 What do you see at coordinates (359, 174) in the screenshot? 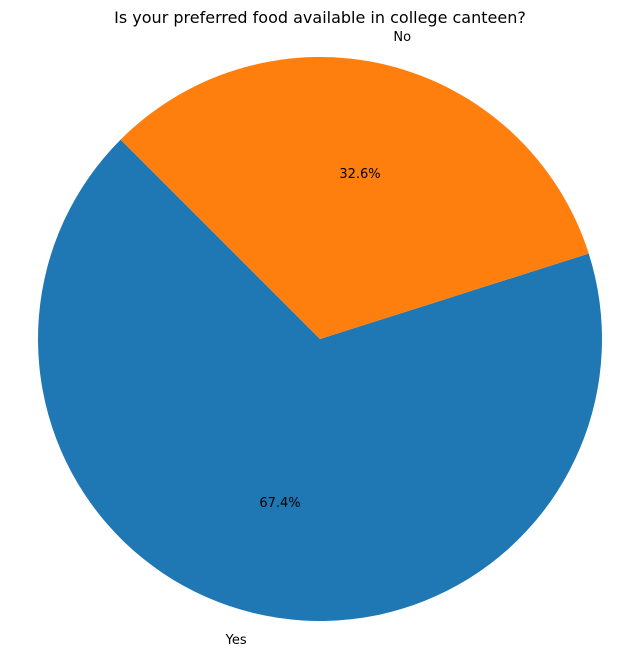
I see `slice-percent-no: 32.6%` at bounding box center [359, 174].